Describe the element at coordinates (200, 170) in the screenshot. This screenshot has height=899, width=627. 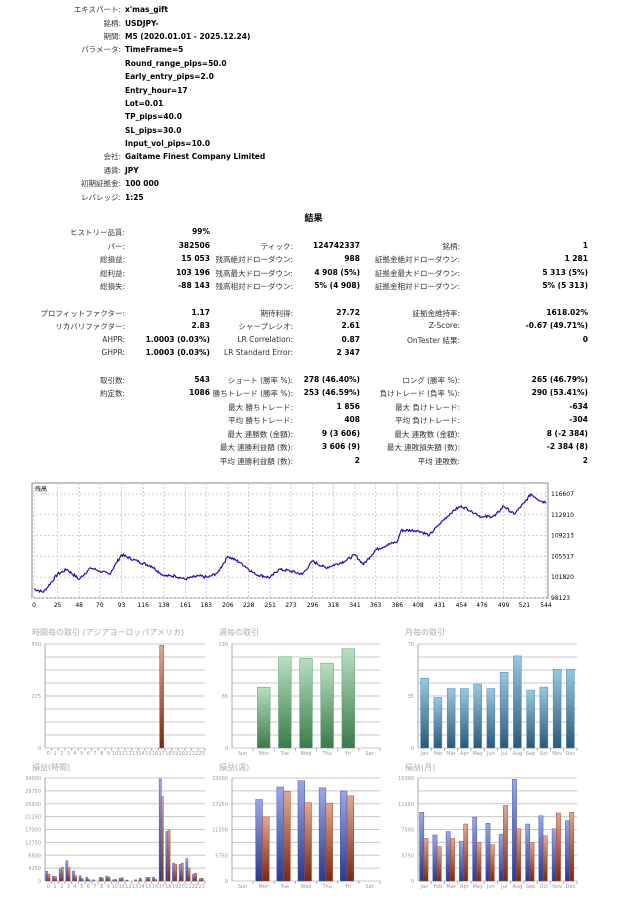
I see `info-row: 通貨: JPY` at that location.